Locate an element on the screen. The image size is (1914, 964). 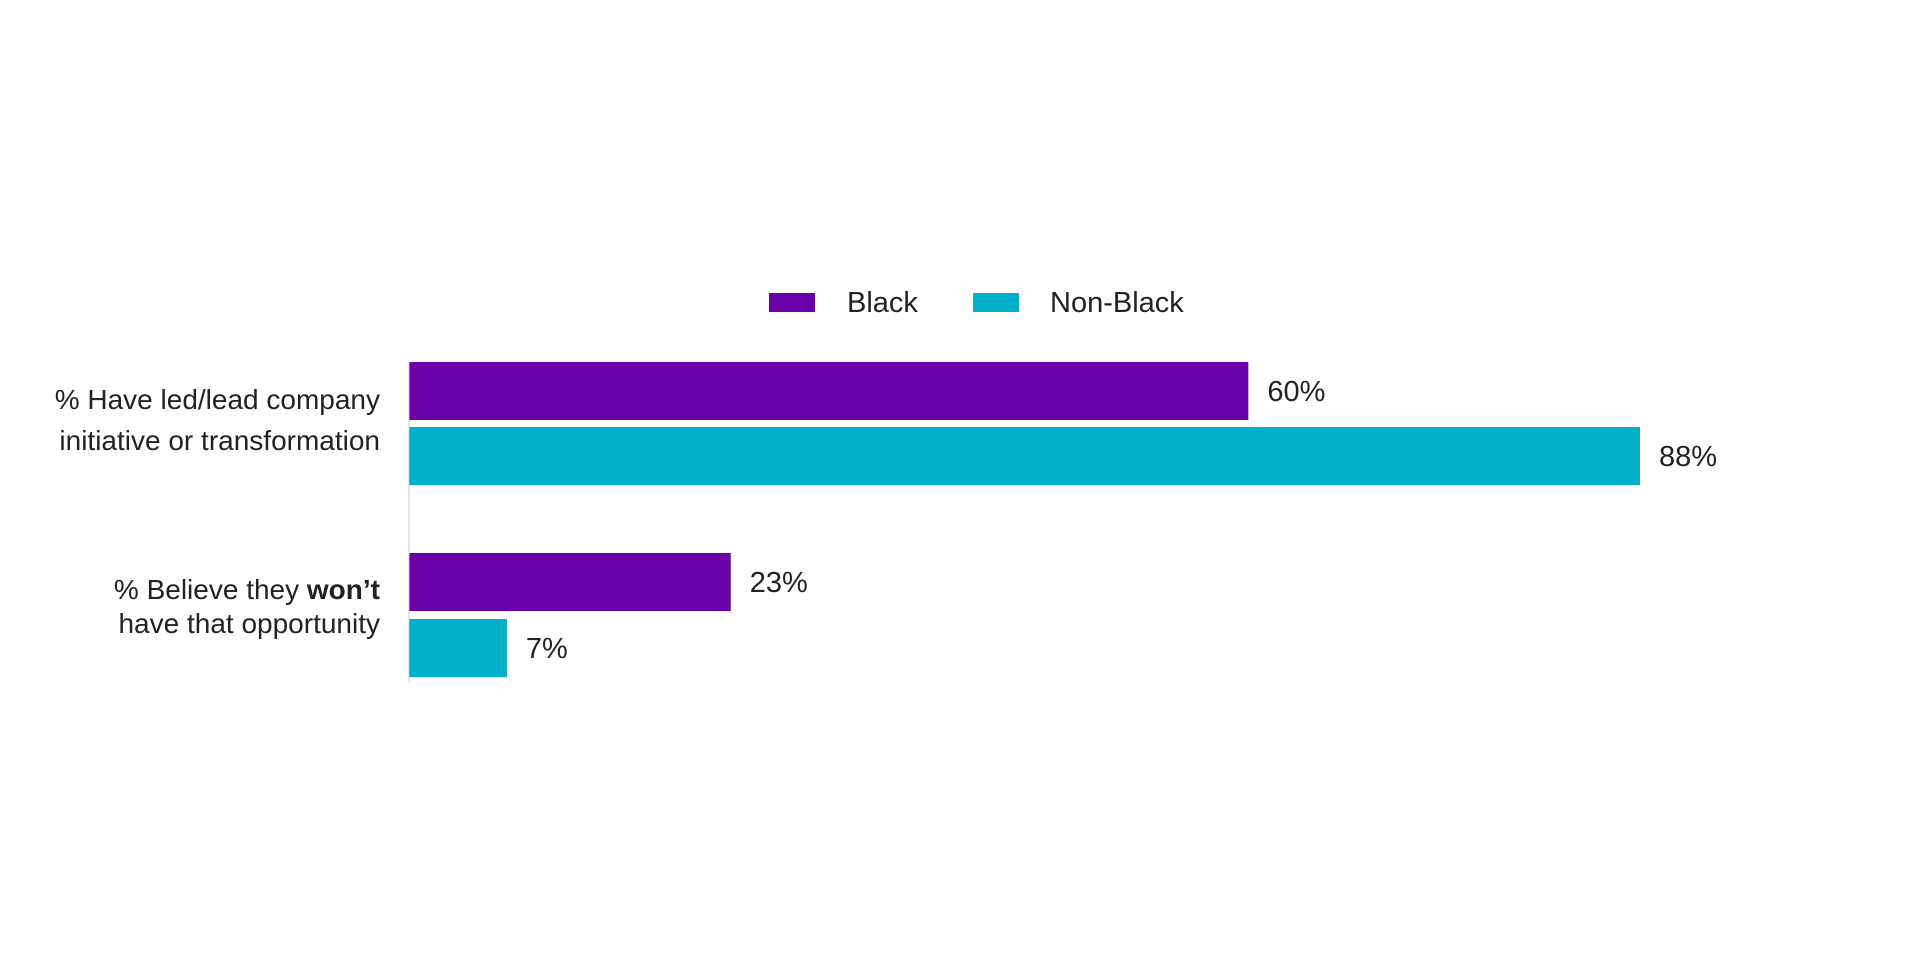
legend: Black Non-Black is located at coordinates (976, 303).